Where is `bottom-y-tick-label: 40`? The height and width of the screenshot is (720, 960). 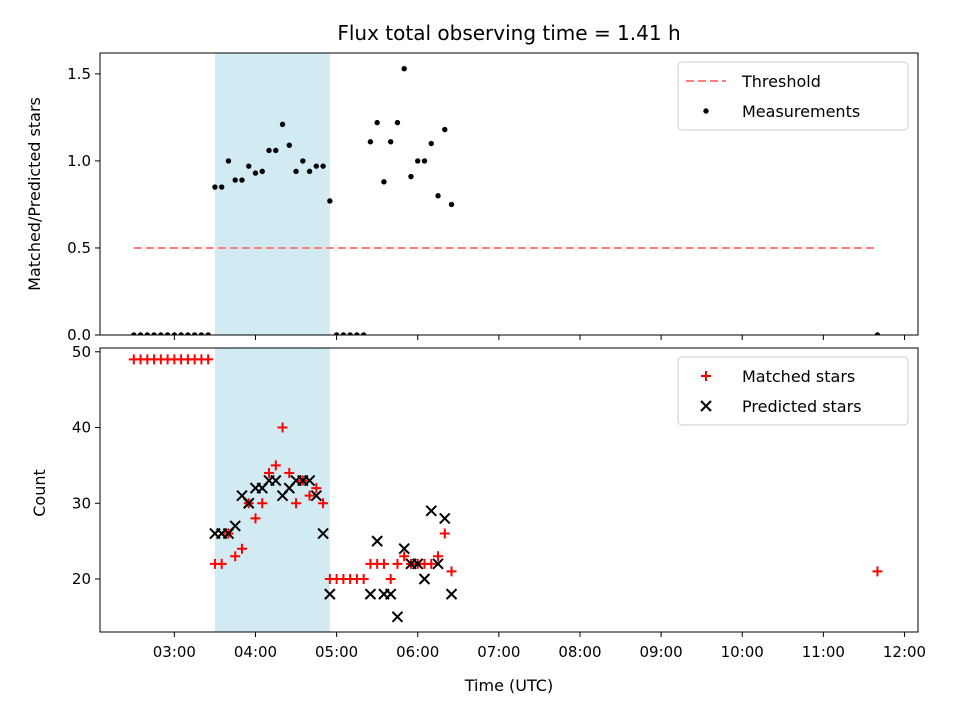 bottom-y-tick-label: 40 is located at coordinates (81, 428).